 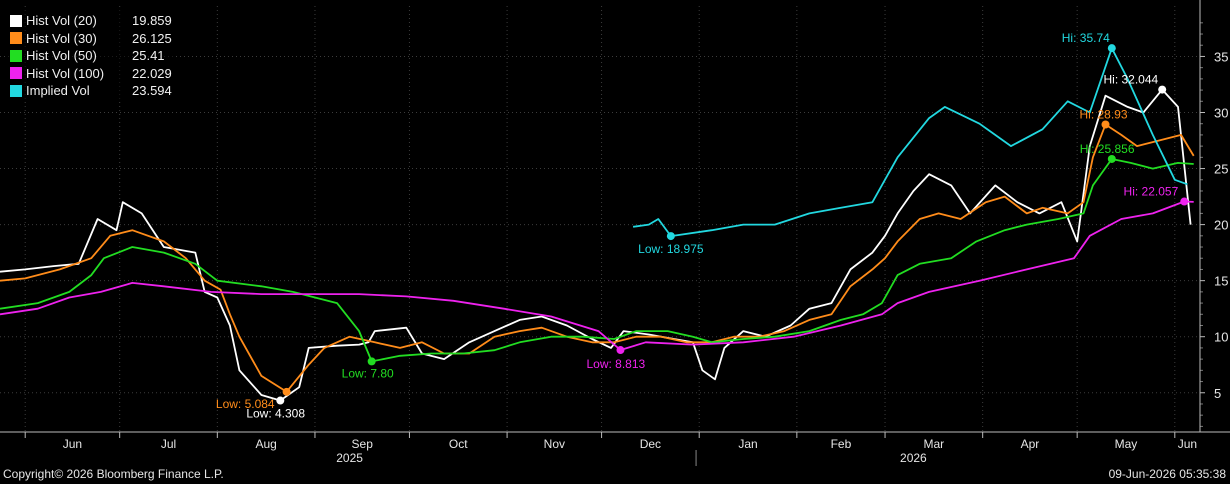 I want to click on legend-value: 22.029, so click(x=152, y=73).